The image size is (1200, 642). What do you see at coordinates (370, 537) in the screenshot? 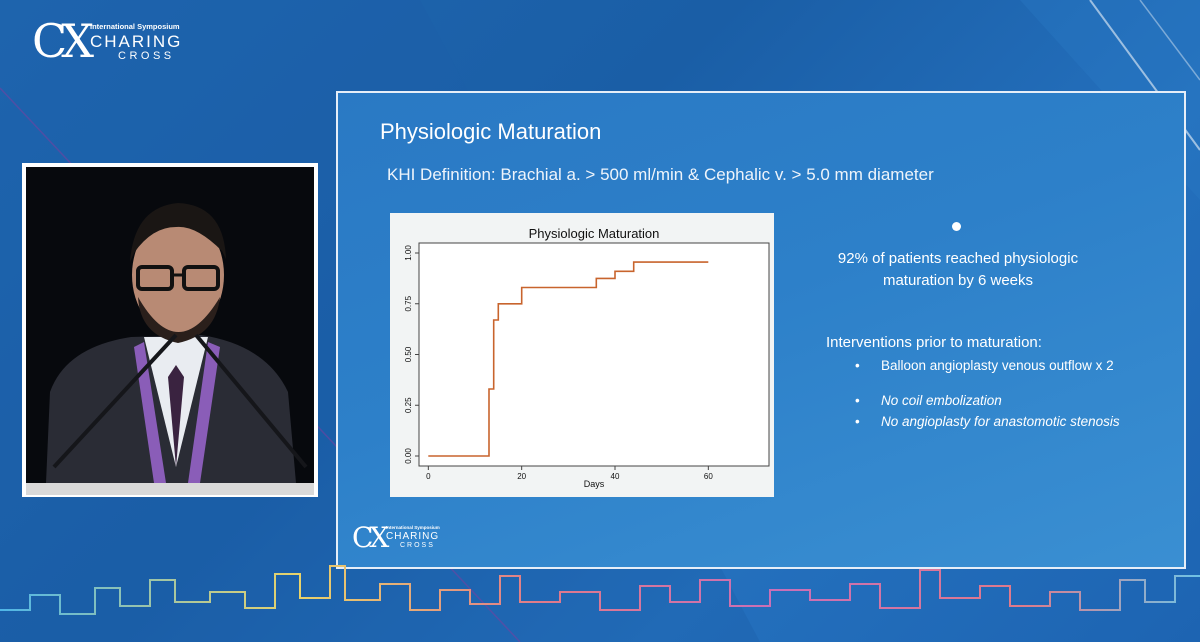
I see `slide-logo-monogram: CX` at bounding box center [370, 537].